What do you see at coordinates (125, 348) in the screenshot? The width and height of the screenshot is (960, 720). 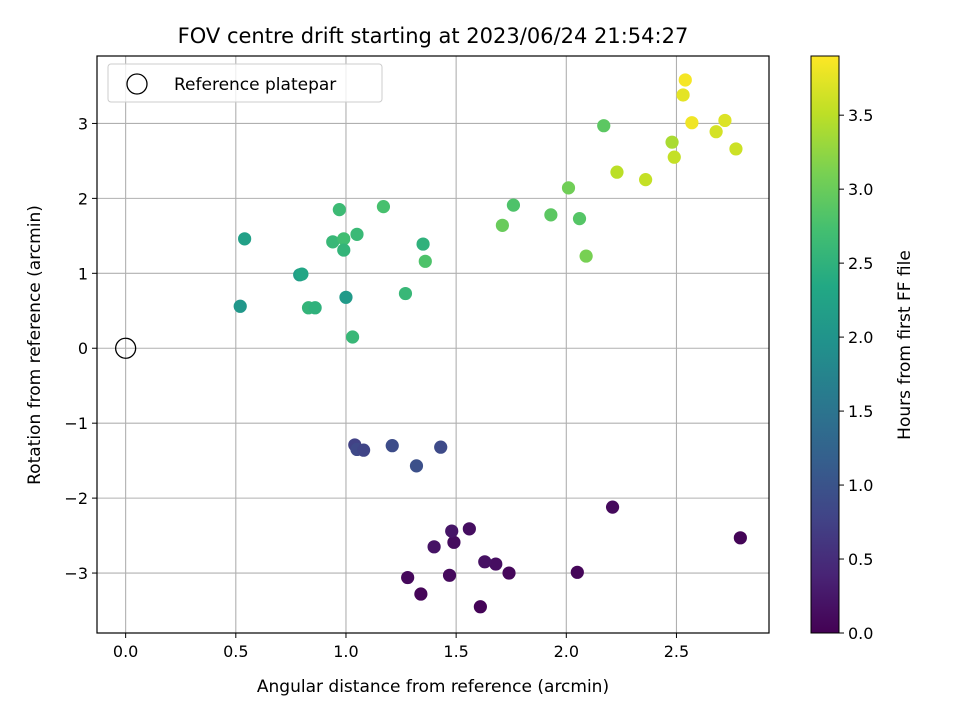 I see `reference-marker` at bounding box center [125, 348].